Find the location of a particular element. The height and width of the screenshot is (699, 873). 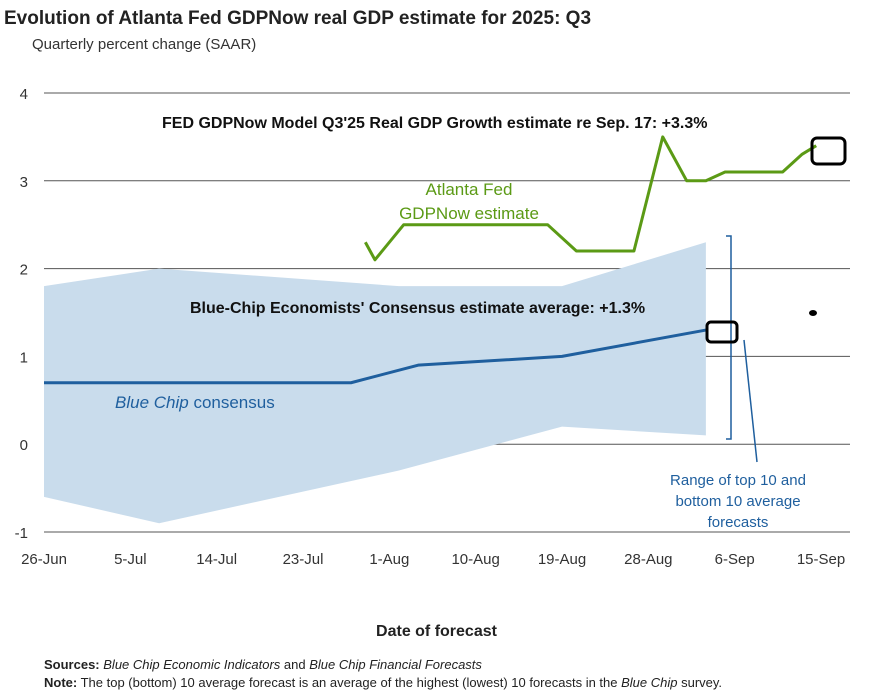

x-tick-label: 6-Sep is located at coordinates (735, 559).